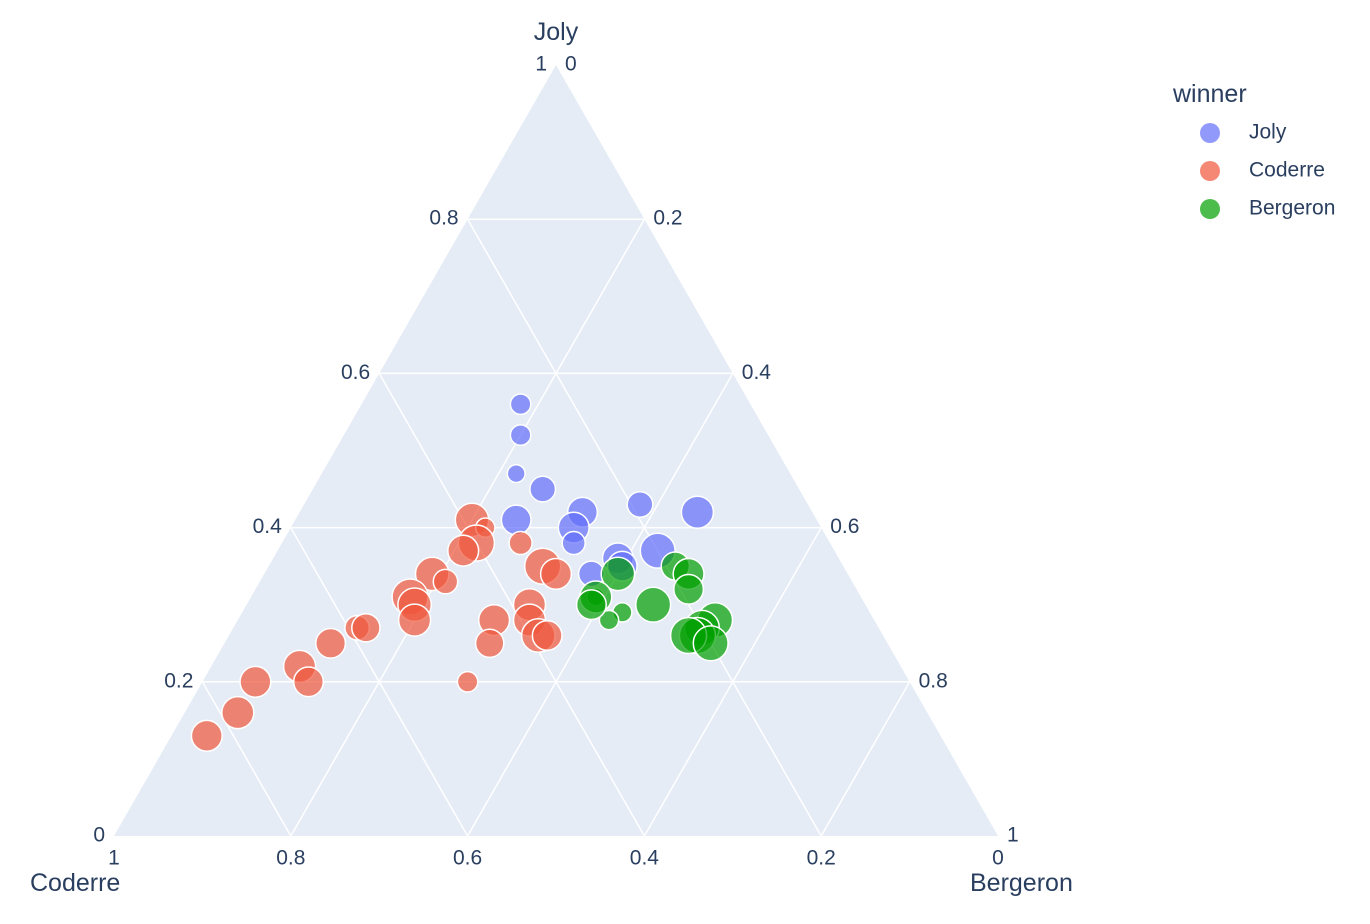 This screenshot has width=1370, height=924. What do you see at coordinates (1210, 133) in the screenshot?
I see `legend-marker-joly` at bounding box center [1210, 133].